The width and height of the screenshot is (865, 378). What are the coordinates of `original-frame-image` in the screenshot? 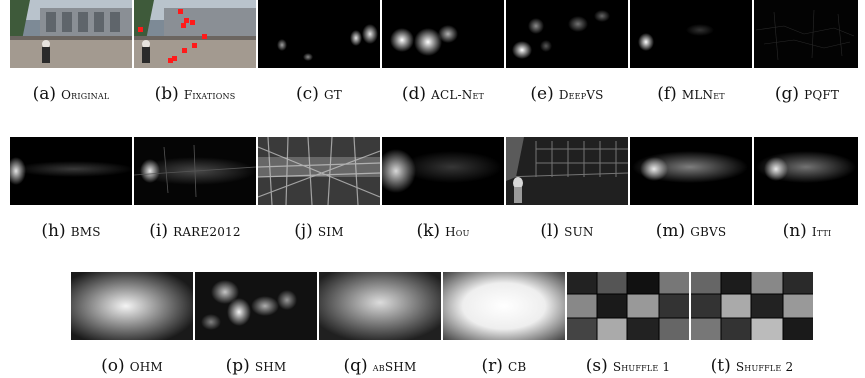 It's located at (71, 34).